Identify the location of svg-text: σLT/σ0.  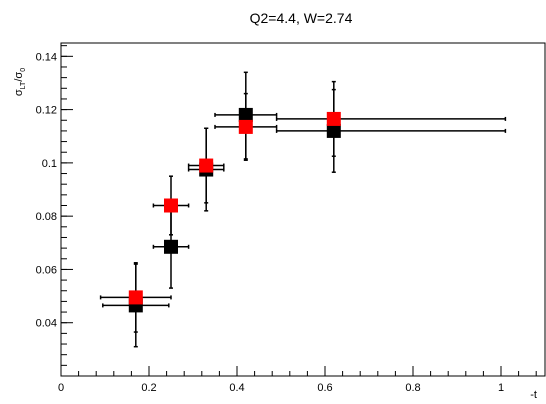
(20, 82).